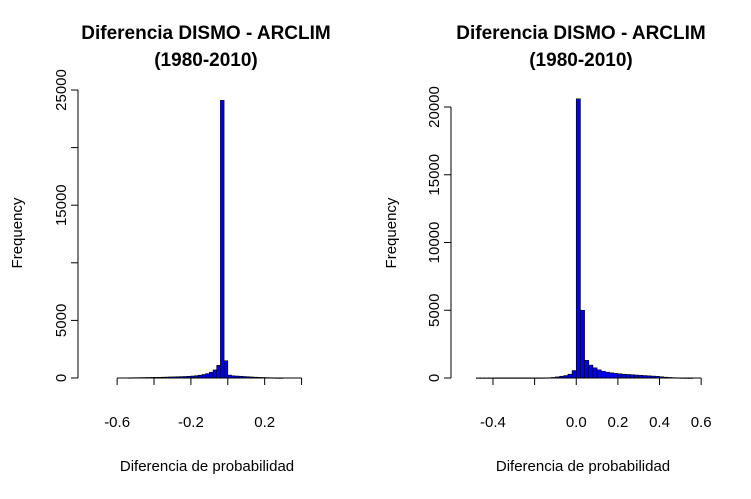 Image resolution: width=751 pixels, height=499 pixels. I want to click on x-tick-label: -0.2, so click(191, 422).